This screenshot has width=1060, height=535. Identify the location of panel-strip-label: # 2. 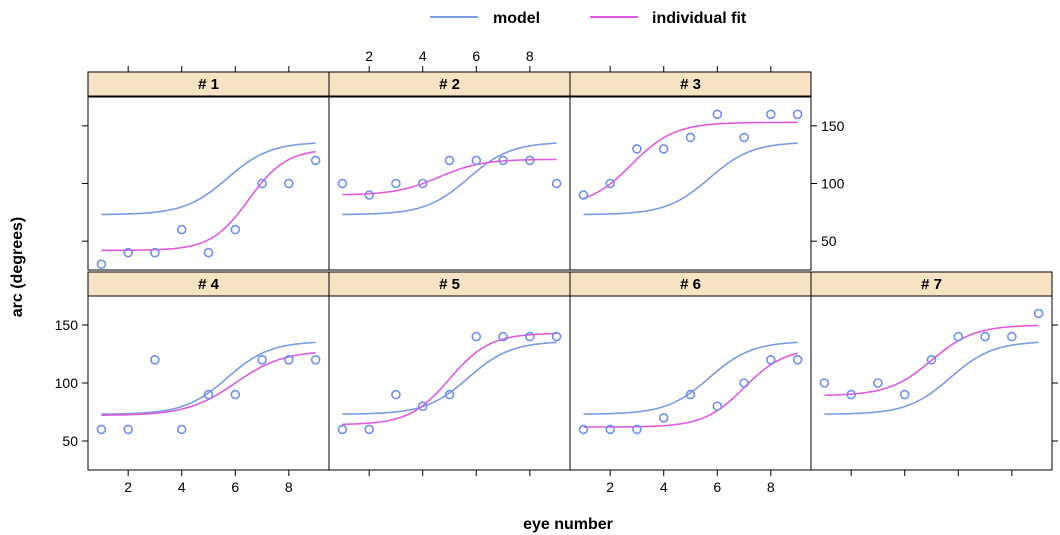
(449, 84).